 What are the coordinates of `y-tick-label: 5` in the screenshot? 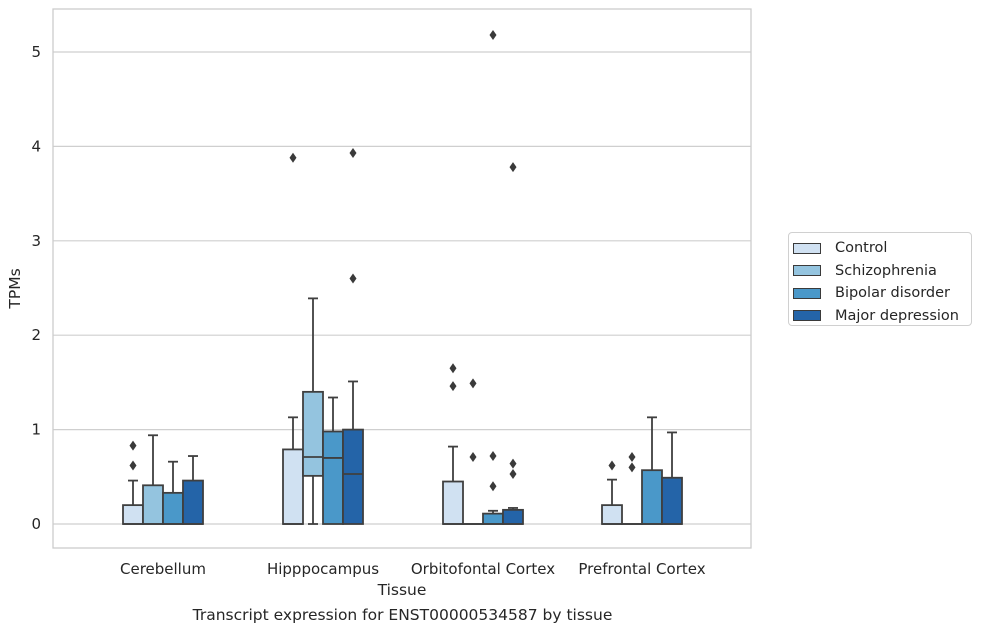 It's located at (36, 52).